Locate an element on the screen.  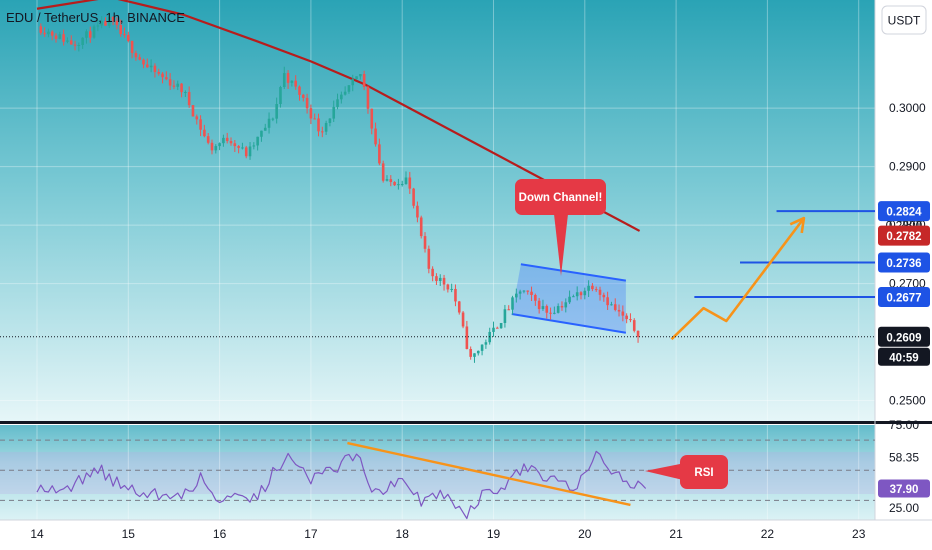
time-tick-label: 15 is located at coordinates (129, 534).